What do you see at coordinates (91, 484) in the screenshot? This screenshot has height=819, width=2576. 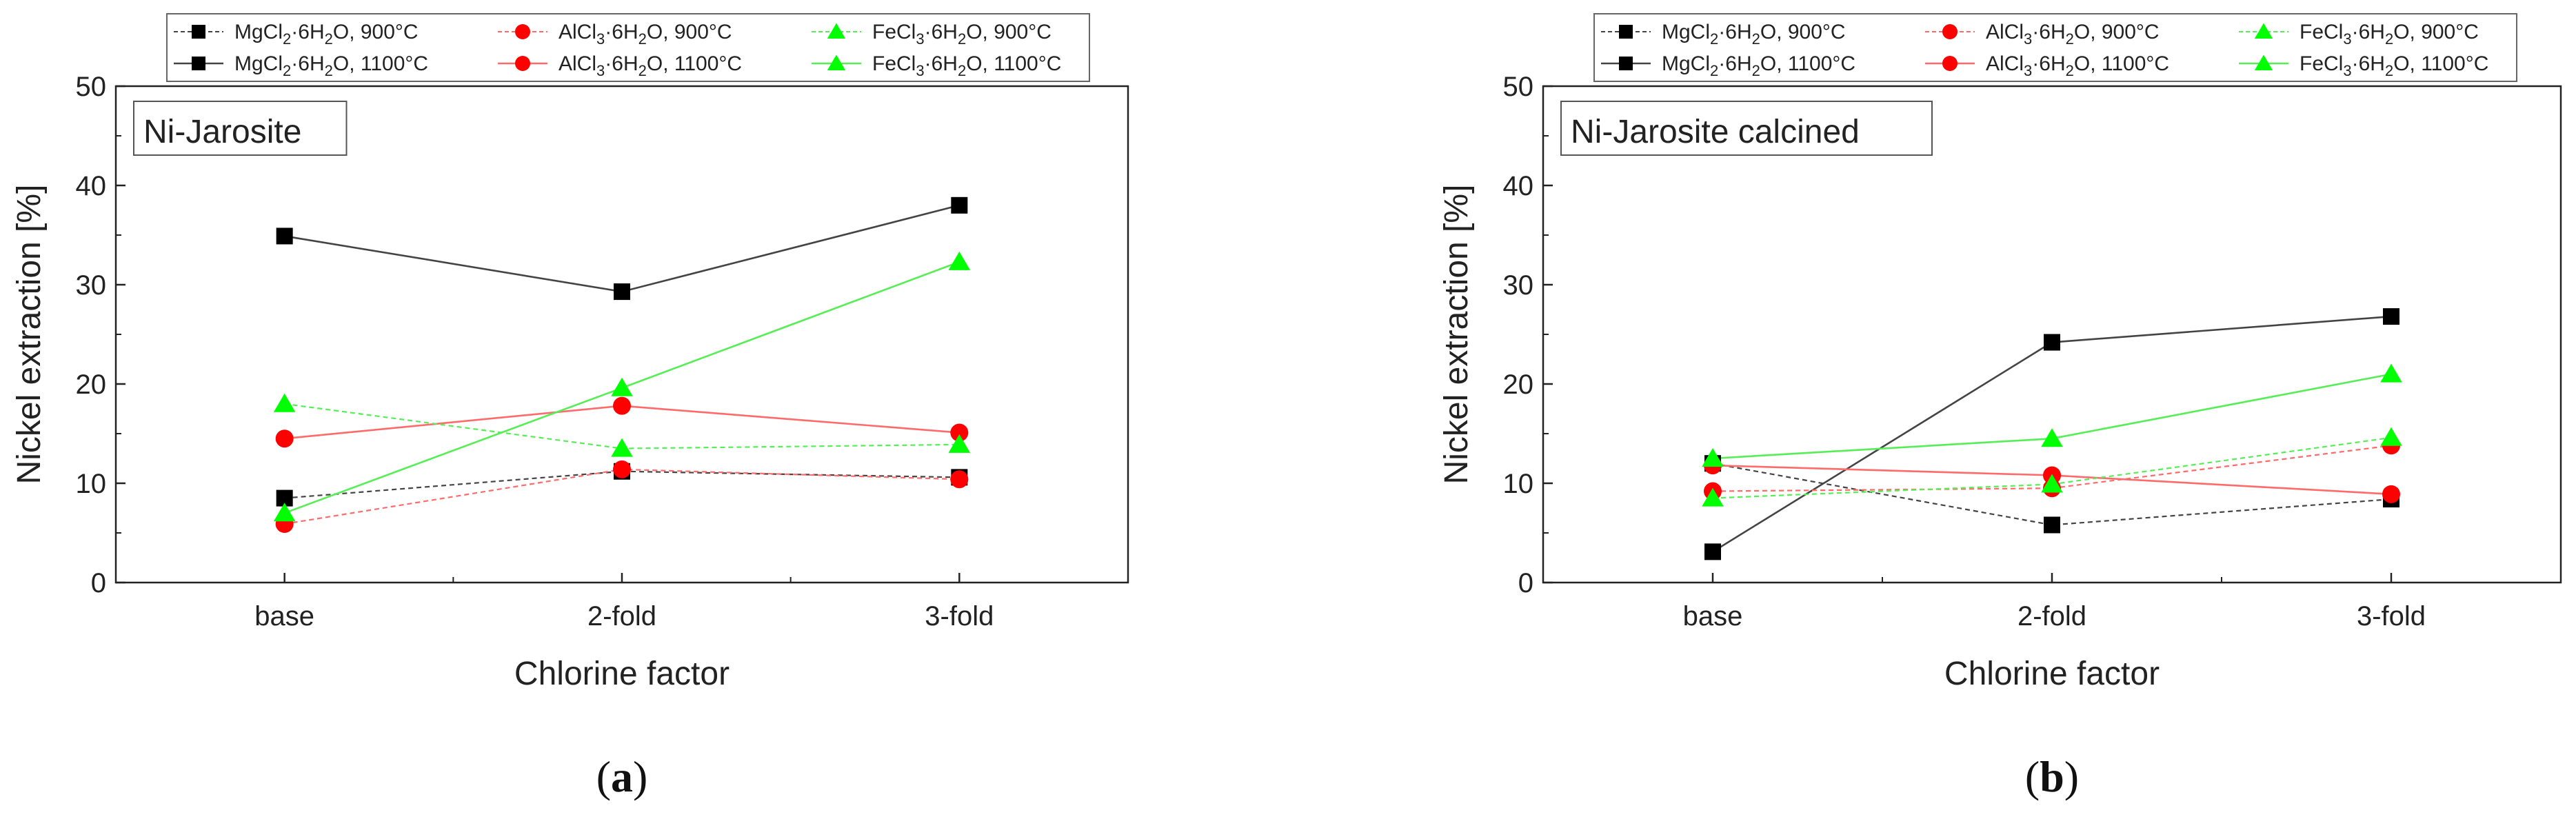 I see `y-tick-label: 10` at bounding box center [91, 484].